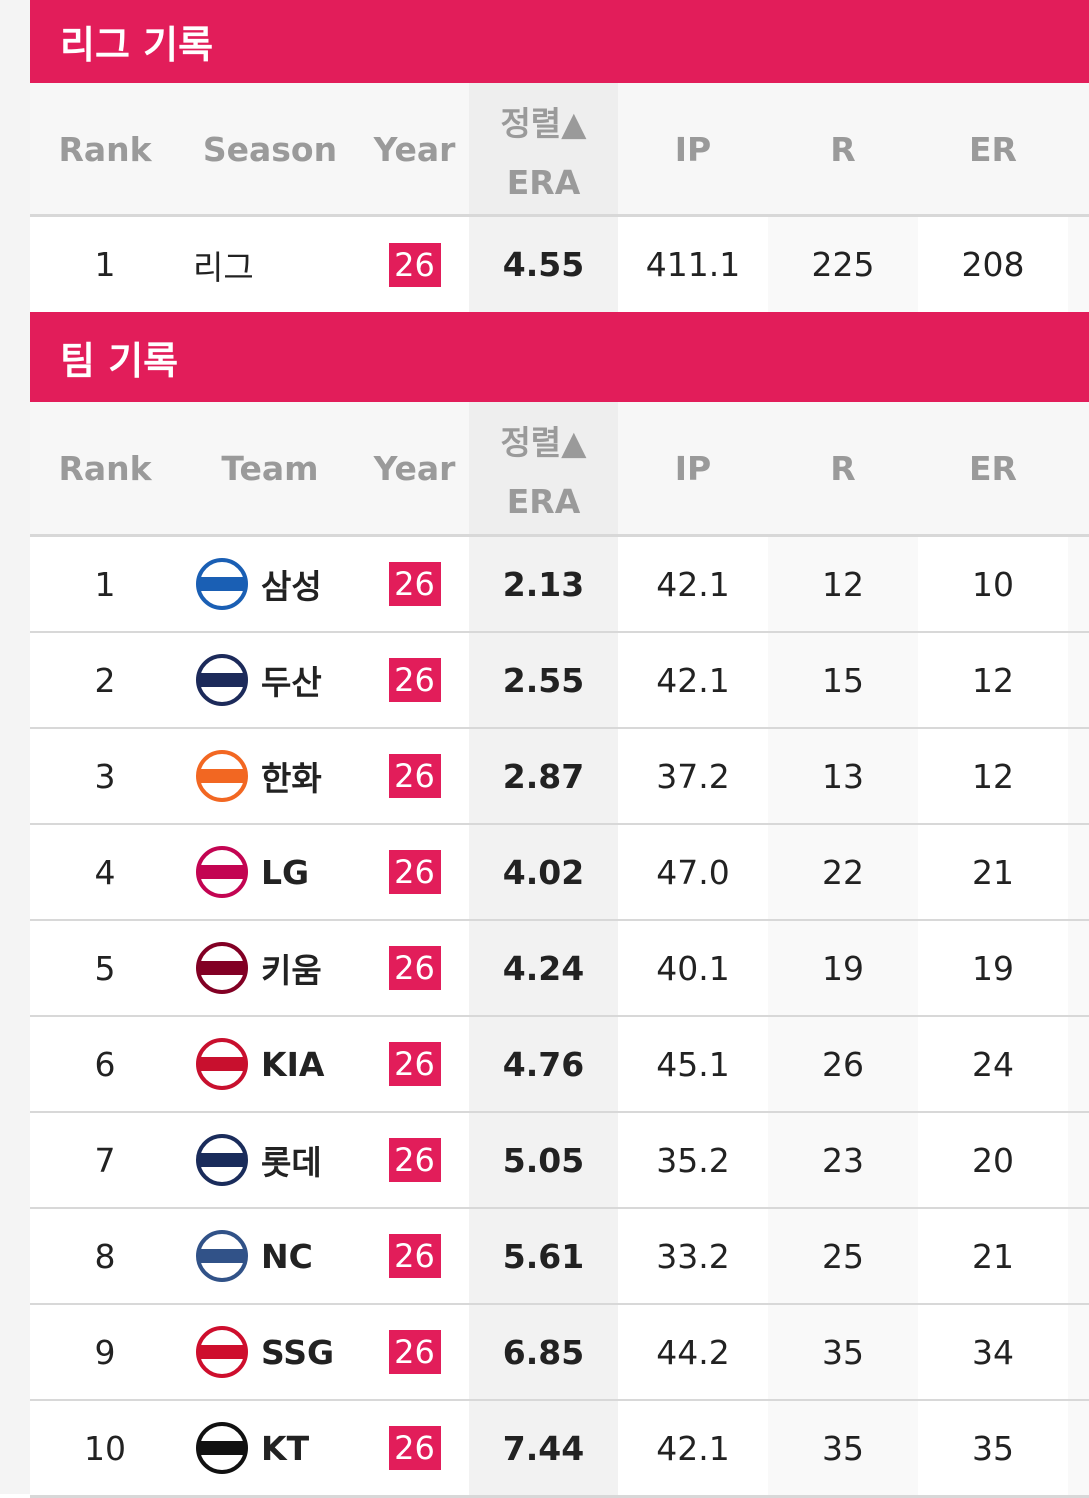  I want to click on cell-value: 25, so click(843, 1256).